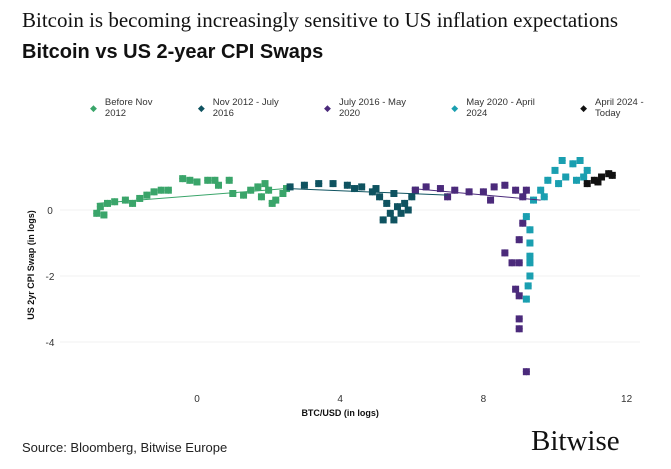 This screenshot has width=671, height=469. What do you see at coordinates (128, 108) in the screenshot?
I see `legend-label: Before Nov 2012` at bounding box center [128, 108].